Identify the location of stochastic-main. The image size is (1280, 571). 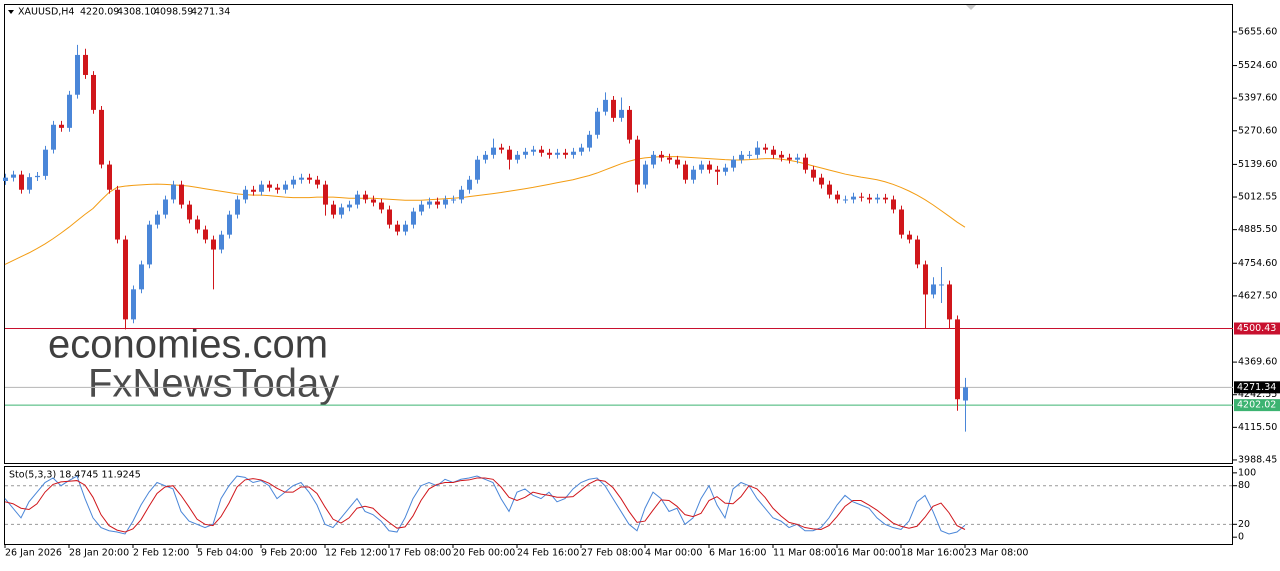
(485, 505).